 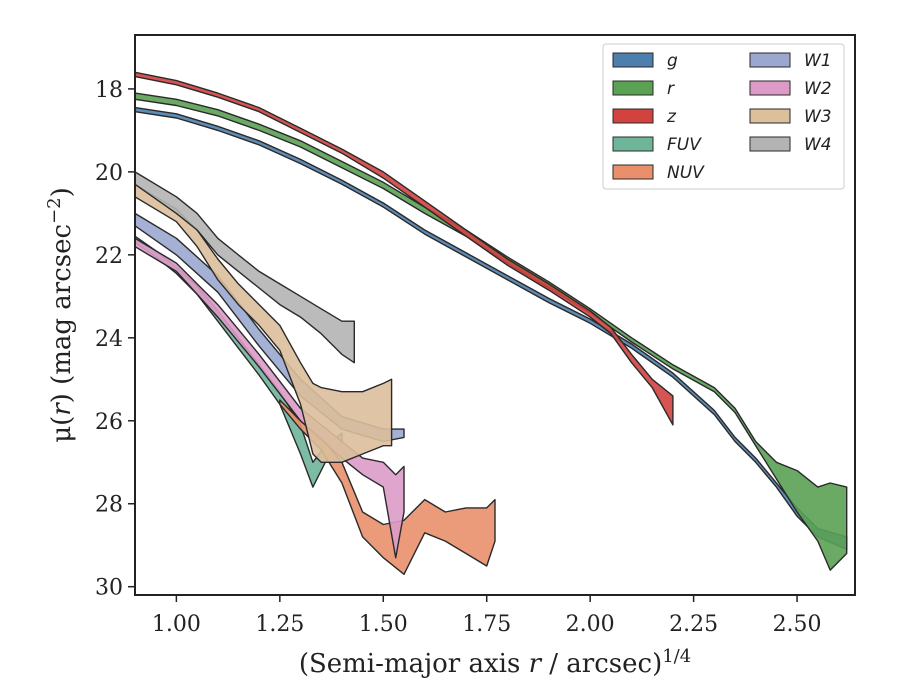 I want to click on band-w3, so click(x=264, y=323).